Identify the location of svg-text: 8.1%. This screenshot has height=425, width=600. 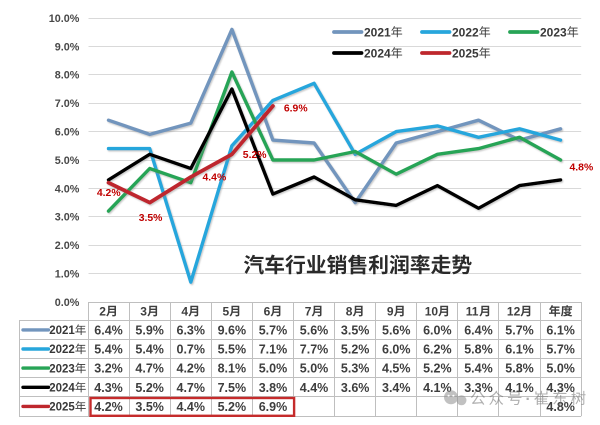
(232, 369).